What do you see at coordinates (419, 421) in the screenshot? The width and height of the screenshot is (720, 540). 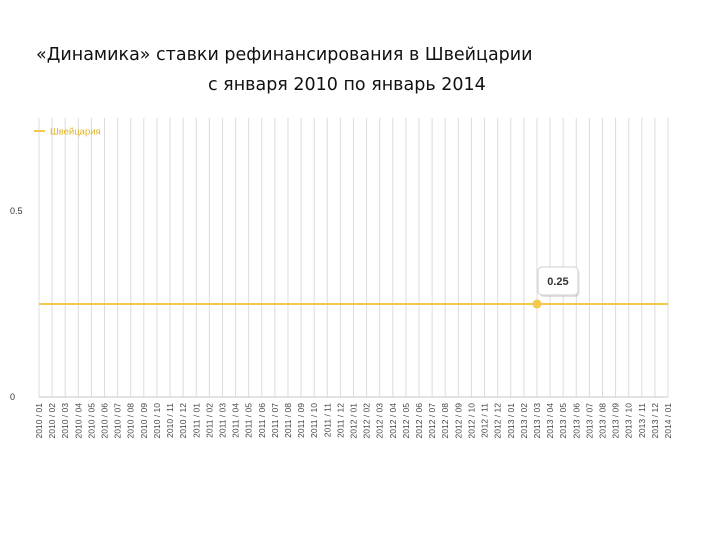 I see `x-tick-label: 2012 / 06` at bounding box center [419, 421].